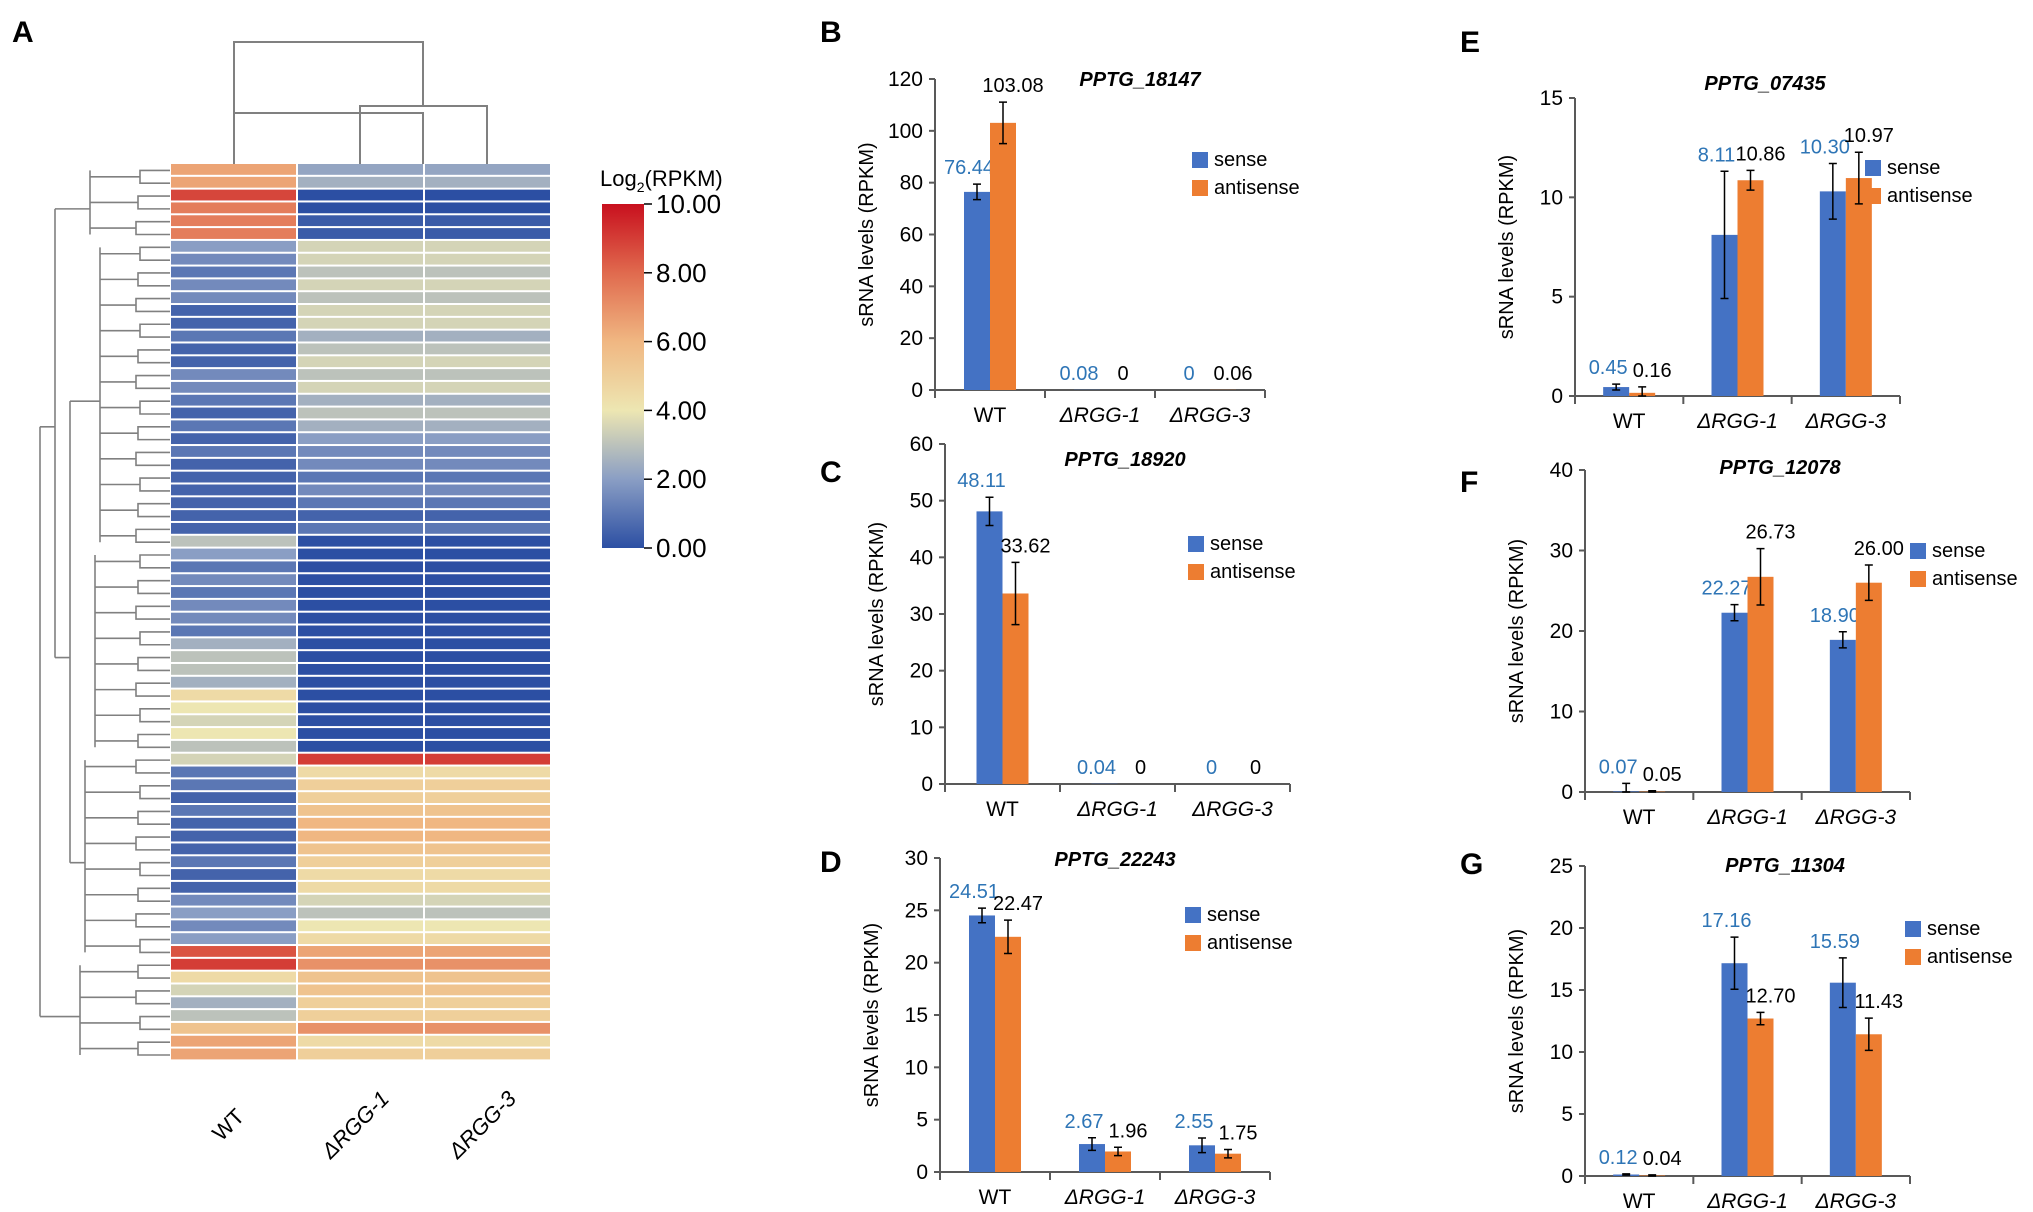  I want to click on data-label-antisense: 1.96, so click(1128, 1131).